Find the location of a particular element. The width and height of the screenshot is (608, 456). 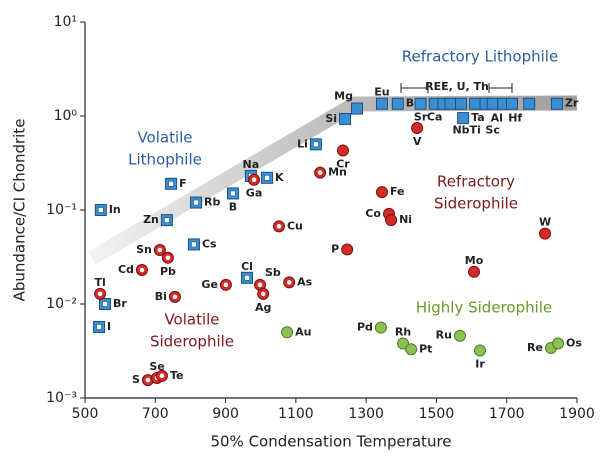

point-label: Ag is located at coordinates (263, 307).